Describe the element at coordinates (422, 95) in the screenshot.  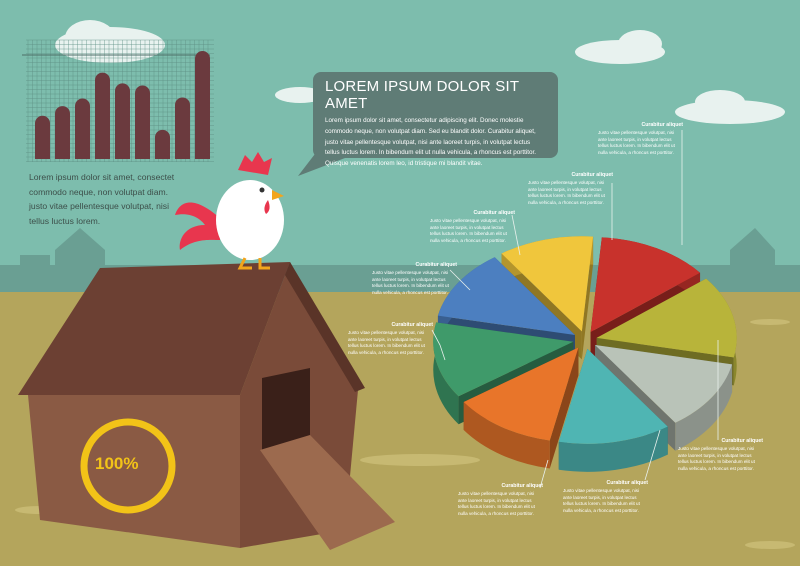
I see `headline-title: LOREM IPSUM DOLOR SIT AMET` at that location.